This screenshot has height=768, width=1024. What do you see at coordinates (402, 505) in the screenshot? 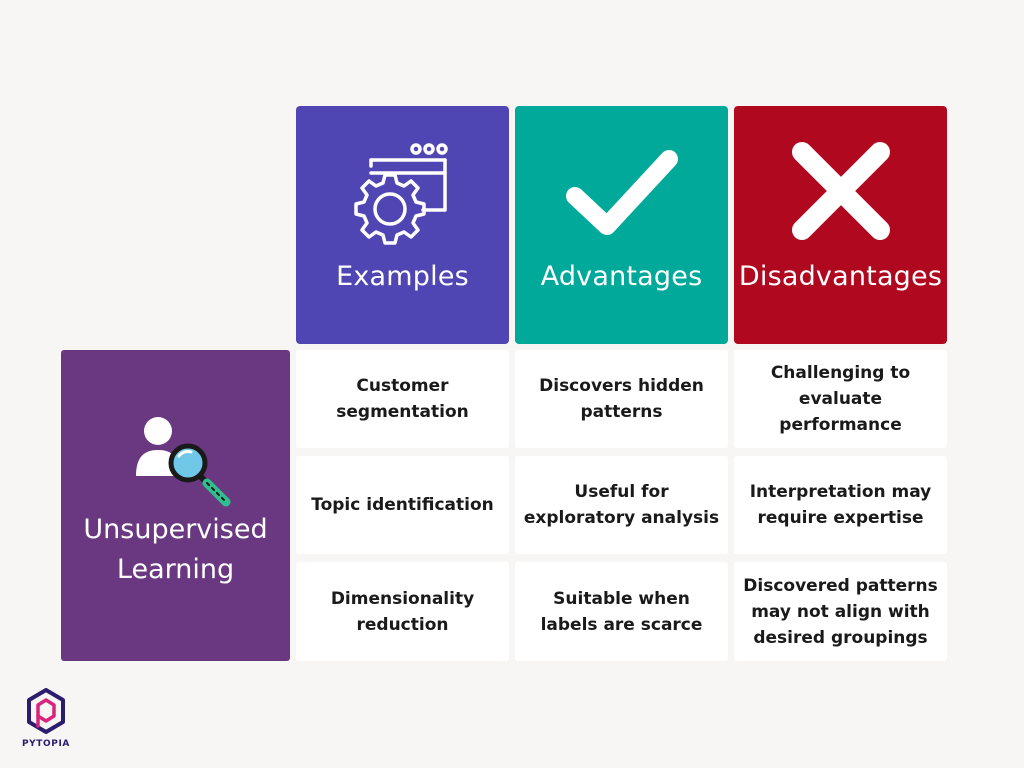
I see `cell-example-2: Topic identification` at bounding box center [402, 505].